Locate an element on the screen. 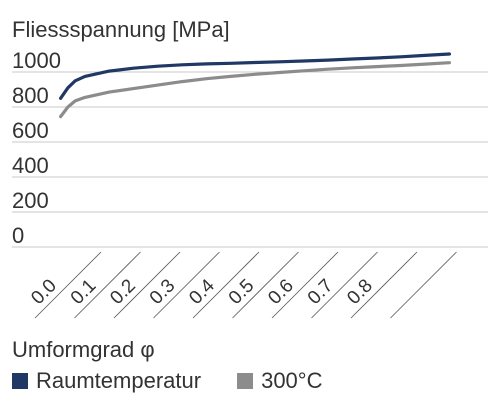 This screenshot has width=499, height=394. legend: Raumtemperatur 300°C is located at coordinates (185, 381).